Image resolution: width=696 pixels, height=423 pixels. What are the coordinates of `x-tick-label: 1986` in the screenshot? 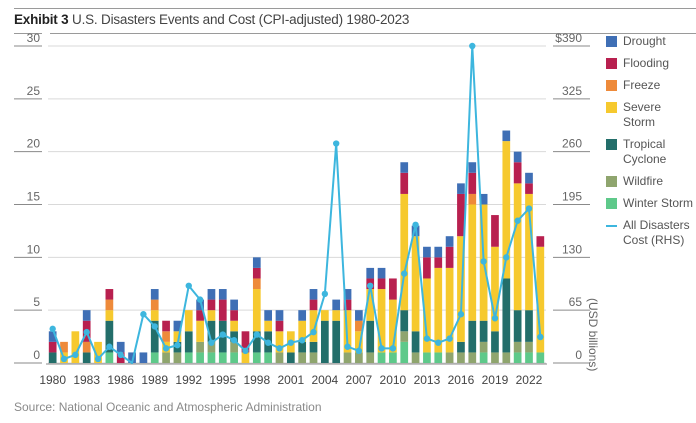 It's located at (120, 380).